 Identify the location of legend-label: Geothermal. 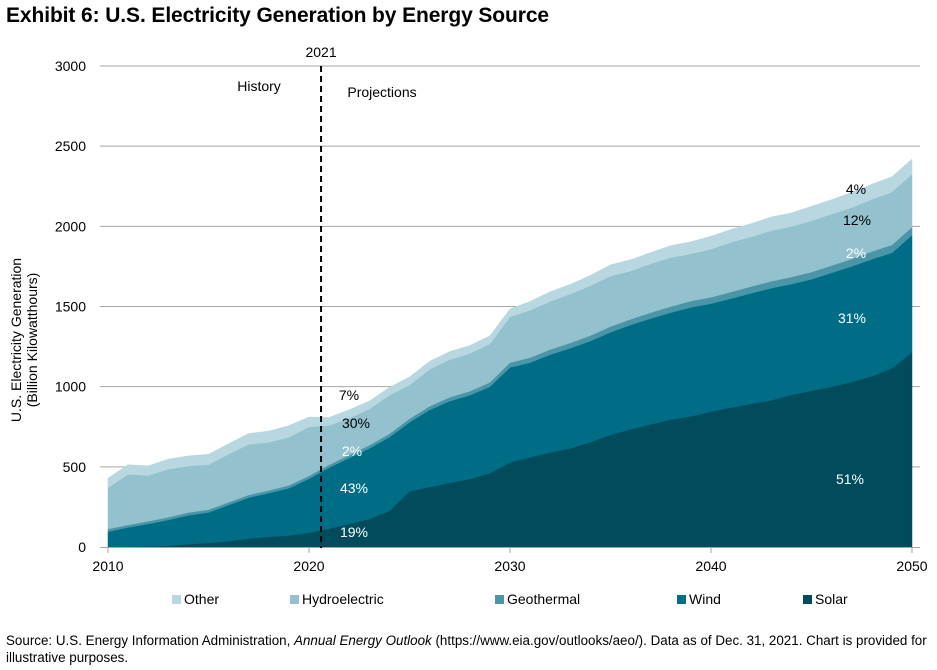
(544, 599).